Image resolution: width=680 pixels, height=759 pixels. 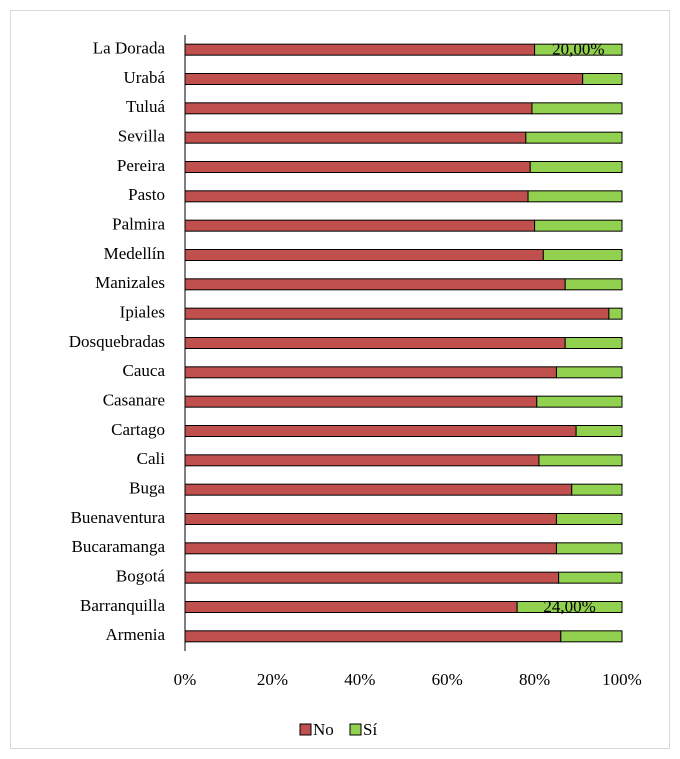 I want to click on y-tick-label: Buenaventura, so click(x=118, y=517).